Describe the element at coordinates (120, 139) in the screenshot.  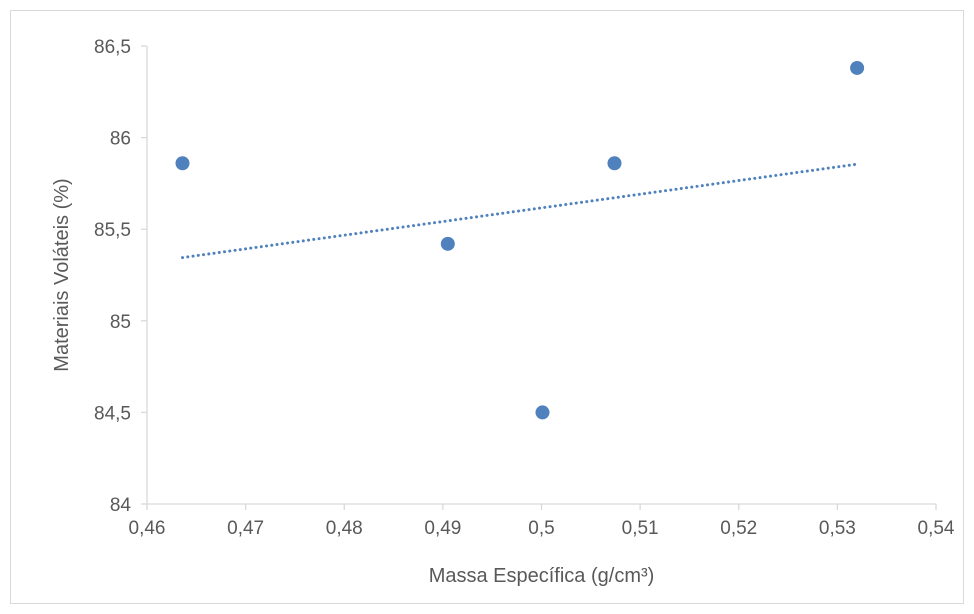
I see `y-tick-label: 86` at that location.